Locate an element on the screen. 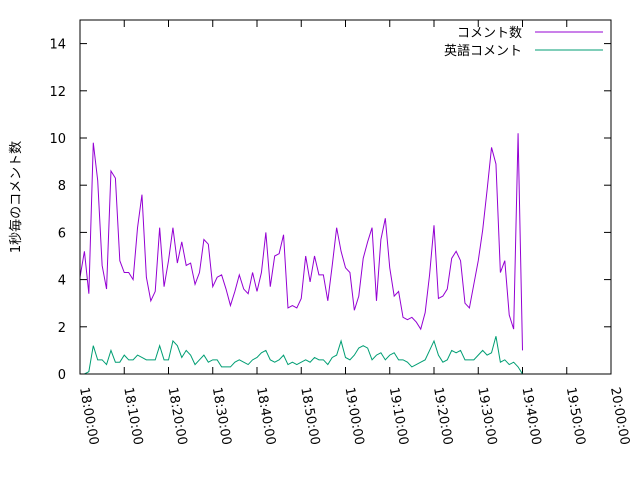  y-tick-label: 8 is located at coordinates (62, 186).